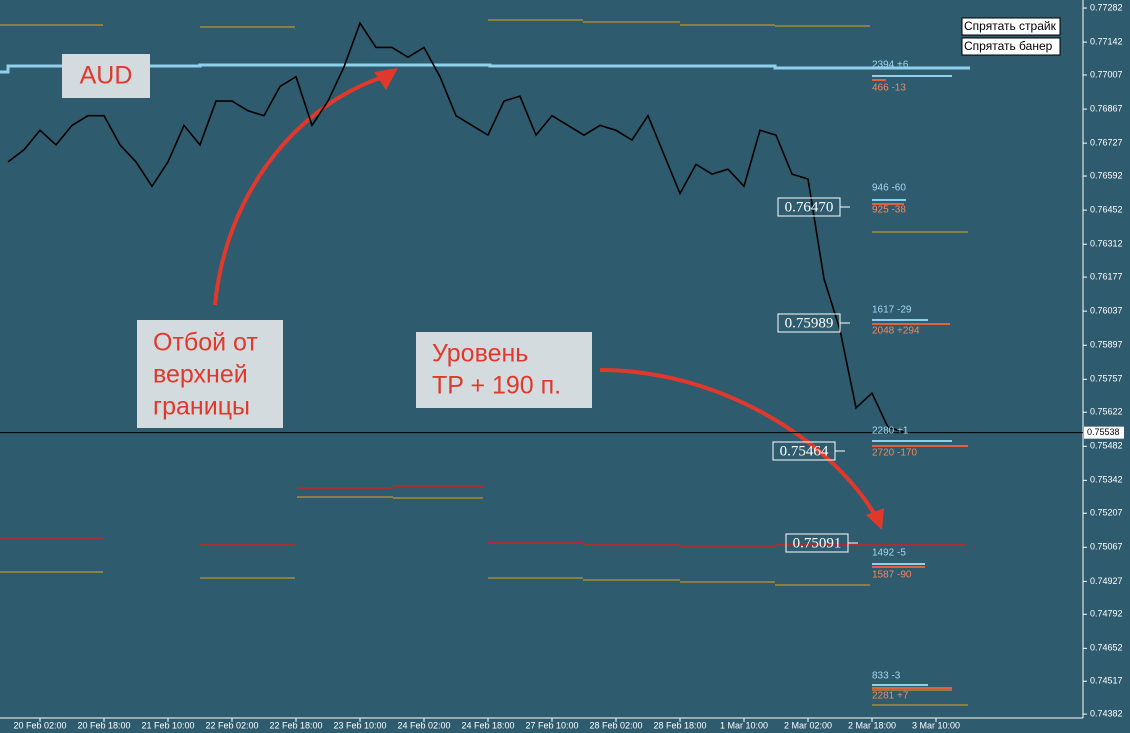  Describe the element at coordinates (808, 725) in the screenshot. I see `x-tick-label: 2 Mar 02:00` at that location.